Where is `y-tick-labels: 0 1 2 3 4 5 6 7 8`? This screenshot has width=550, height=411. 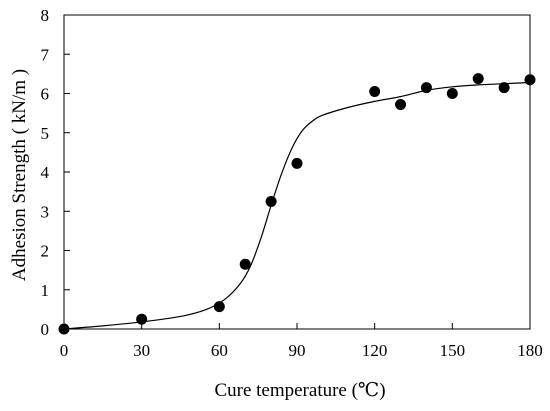 y-tick-labels: 0 1 2 3 4 5 6 7 8 is located at coordinates (45, 172).